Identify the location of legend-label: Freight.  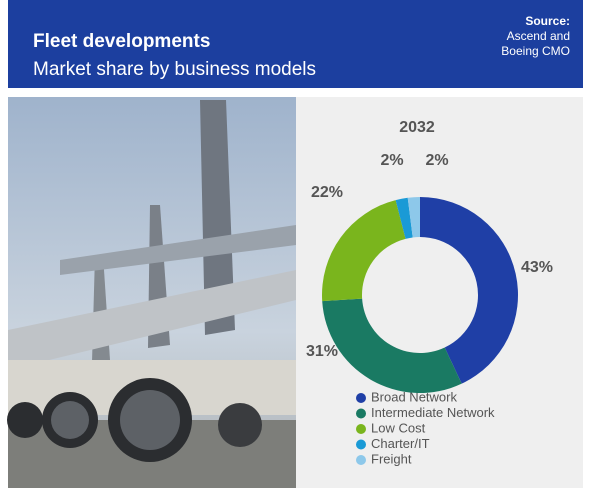
(391, 458).